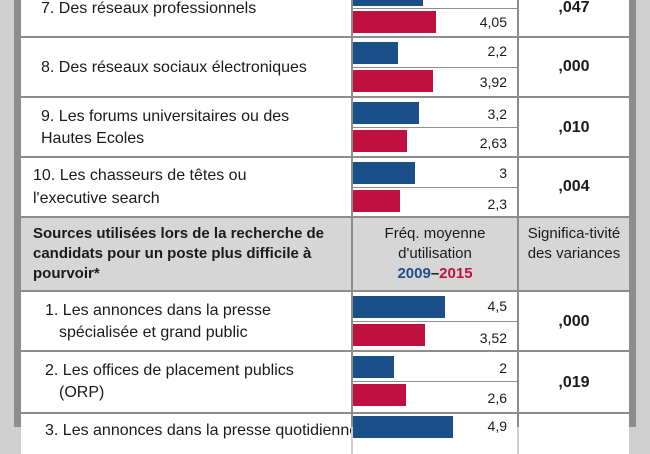 Image resolution: width=650 pixels, height=454 pixels. Describe the element at coordinates (153, 332) in the screenshot. I see `row-1-label-line2: spécialisée et grand public` at that location.